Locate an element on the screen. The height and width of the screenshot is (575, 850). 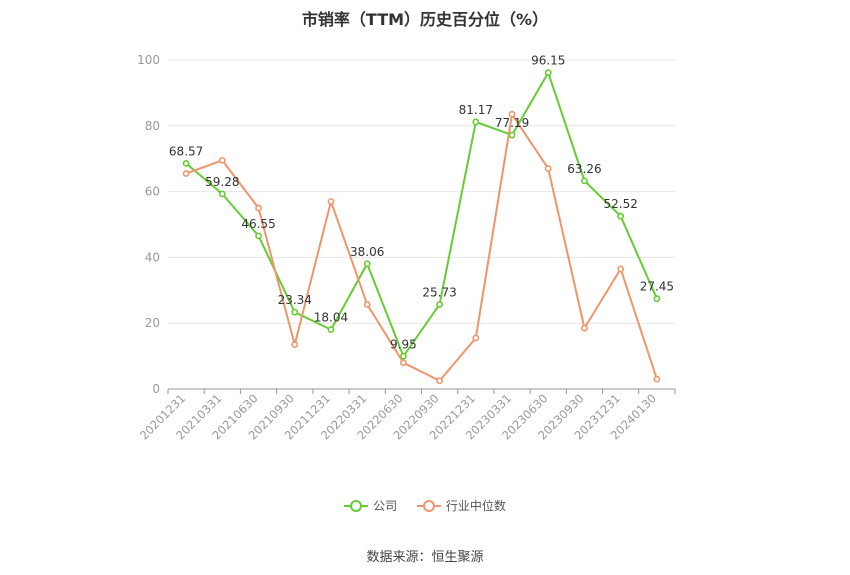
data-label: 46.55 is located at coordinates (258, 224).